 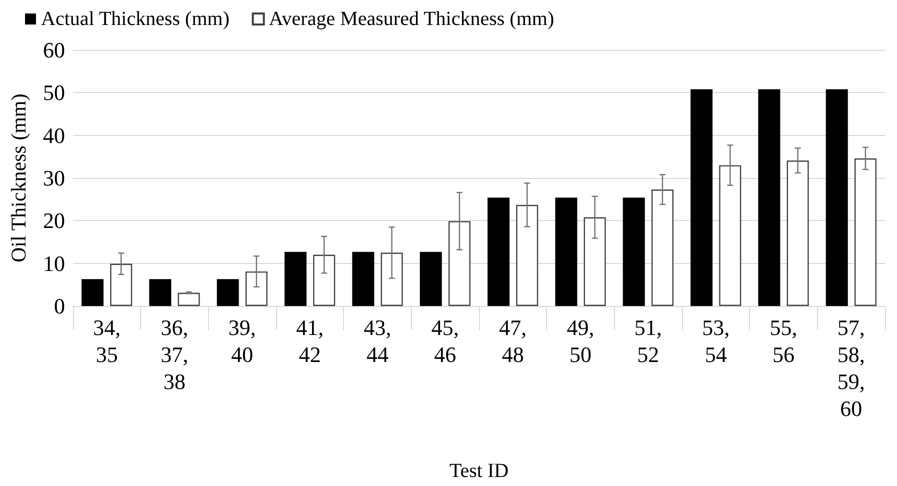 I want to click on y-tick-label: 0, so click(x=59, y=306).